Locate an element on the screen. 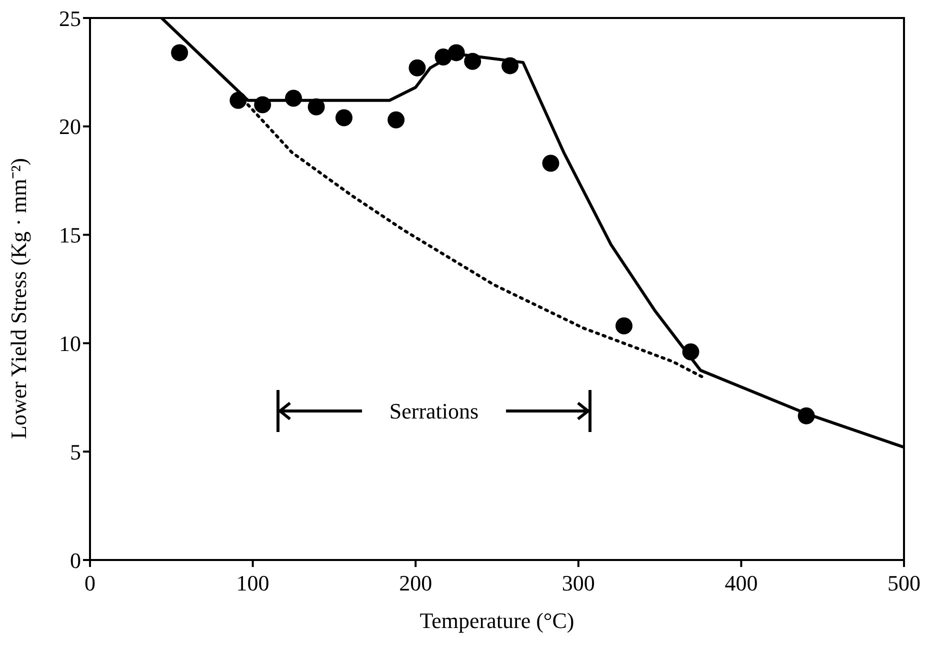  x-tick-label: 300 is located at coordinates (578, 583).